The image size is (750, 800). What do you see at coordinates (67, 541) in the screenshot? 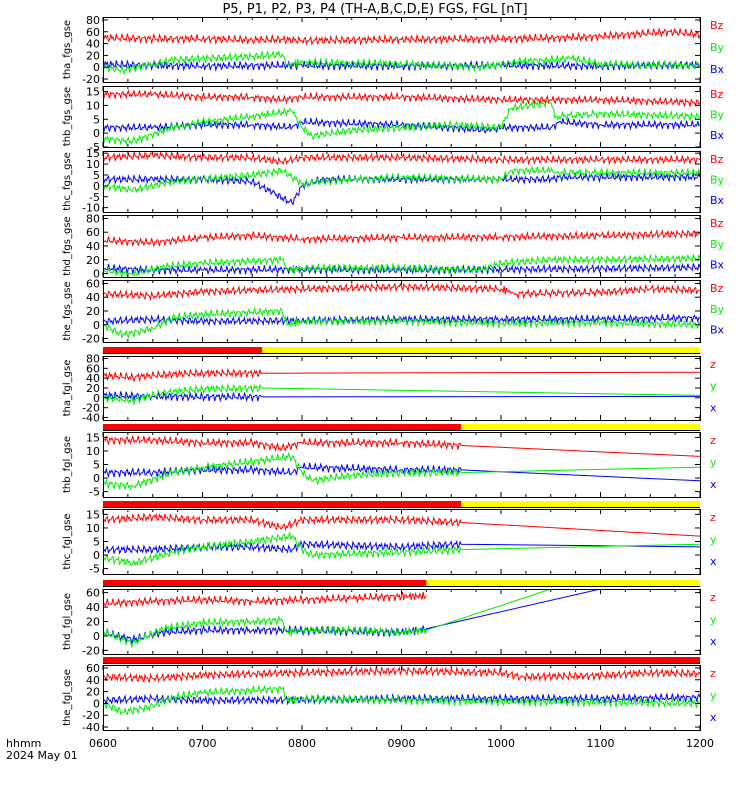
I see `panel-ylabel: thc_fgl_gse` at bounding box center [67, 541].